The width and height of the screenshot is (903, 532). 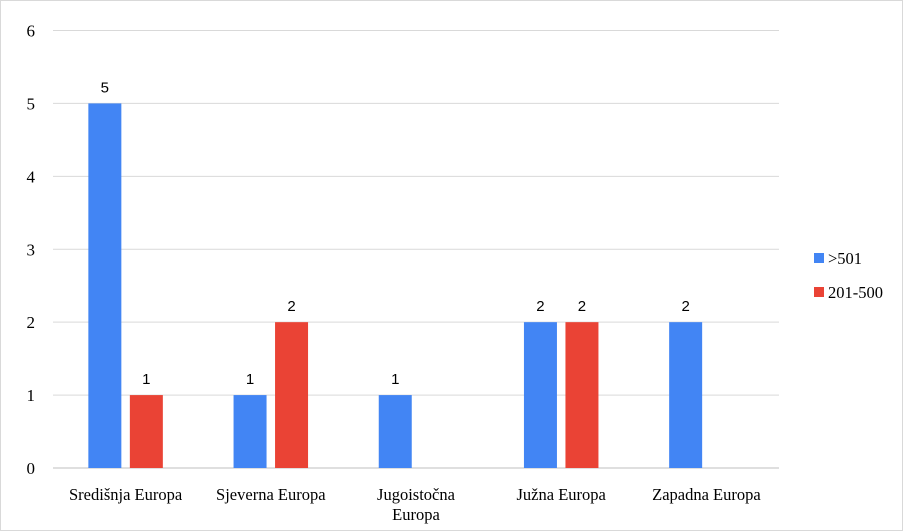 I want to click on y-tick-label: 5, so click(x=31, y=103).